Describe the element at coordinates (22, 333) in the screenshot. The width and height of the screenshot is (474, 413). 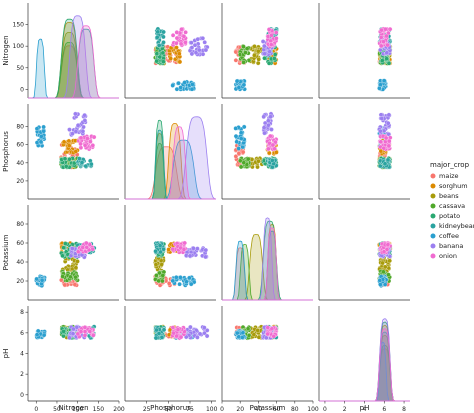
I see `y-tick-label: 6` at that location.